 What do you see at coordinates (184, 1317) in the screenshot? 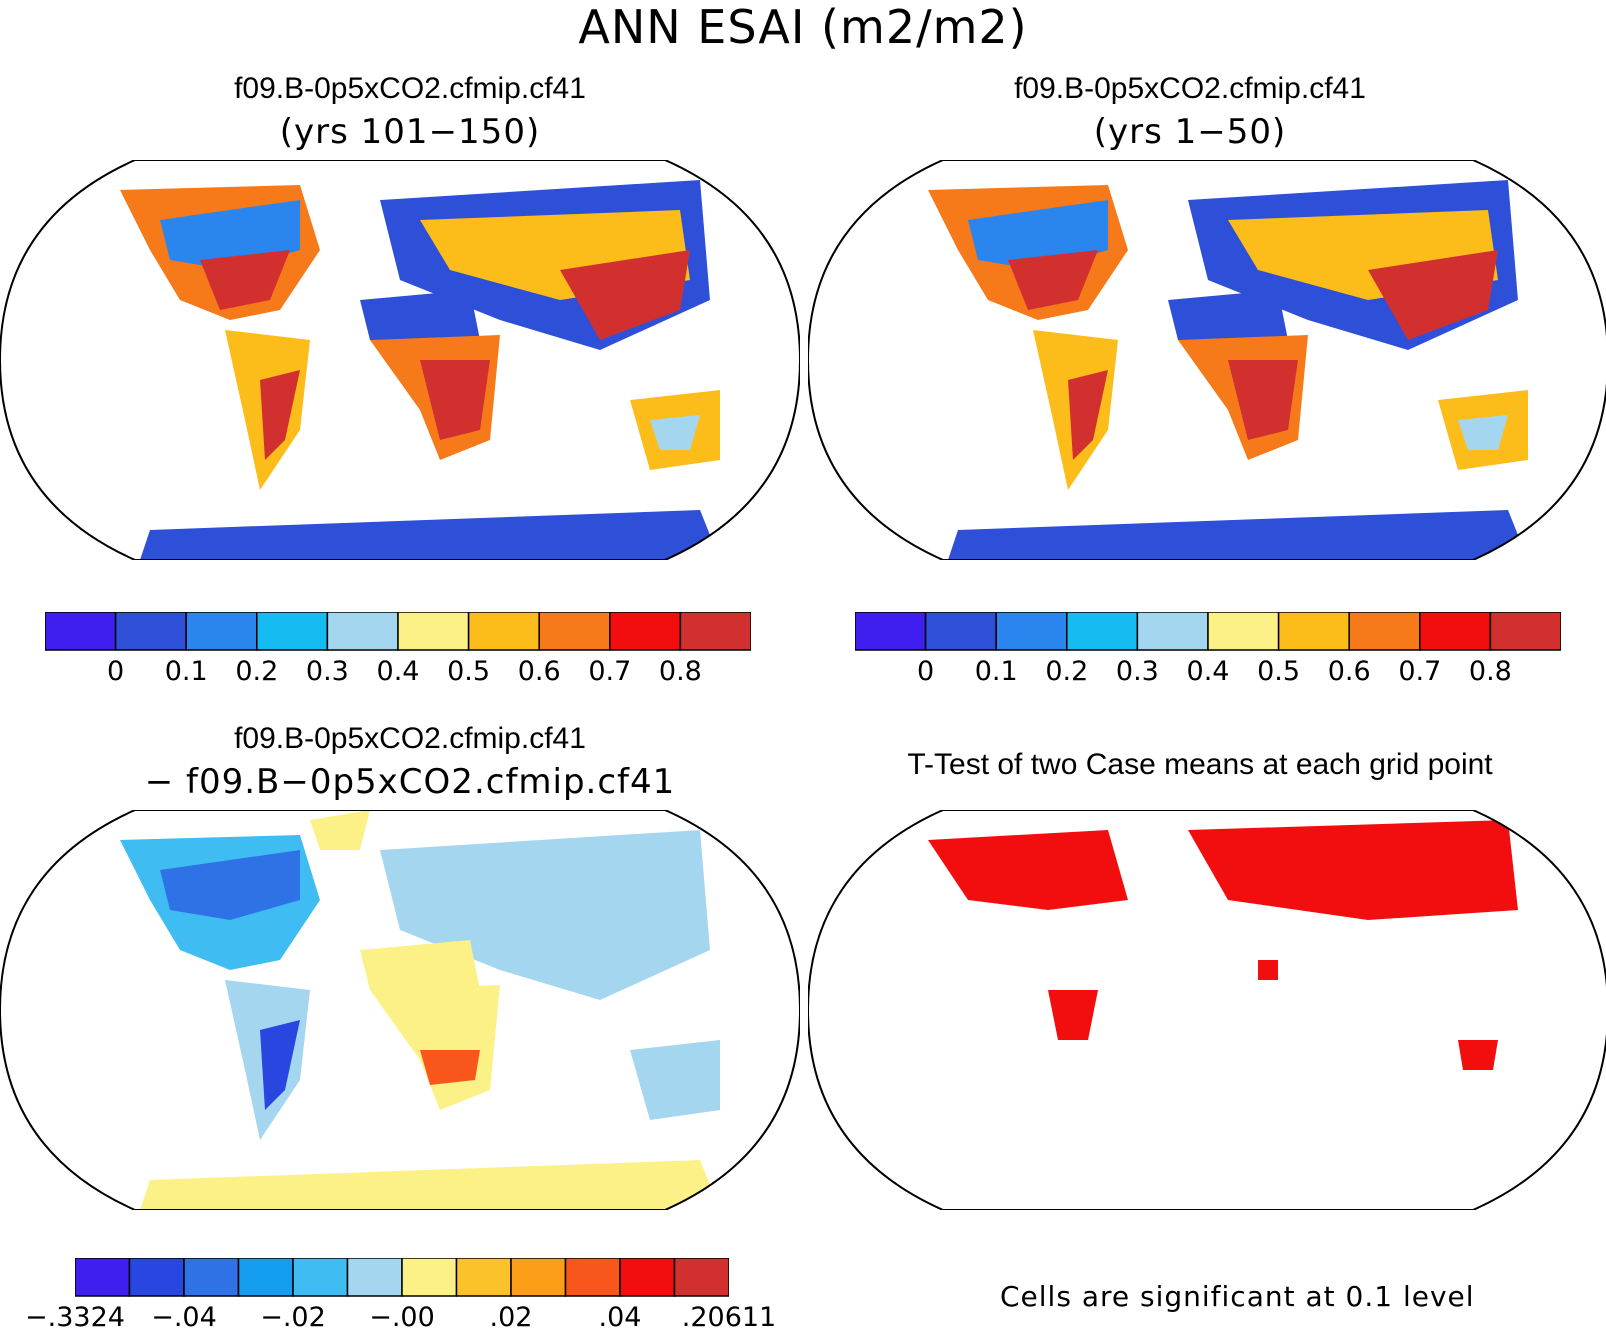
I see `colorbar-tick-label: −.04` at bounding box center [184, 1317].